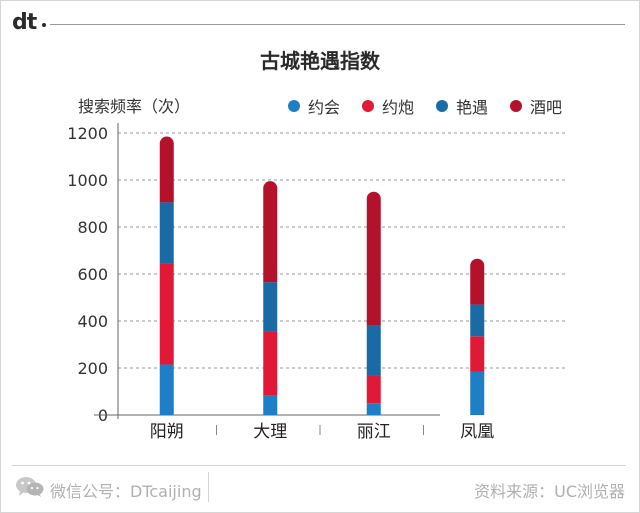  What do you see at coordinates (425, 106) in the screenshot?
I see `legend: 约会 约炮 艳遇 酒吧` at bounding box center [425, 106].